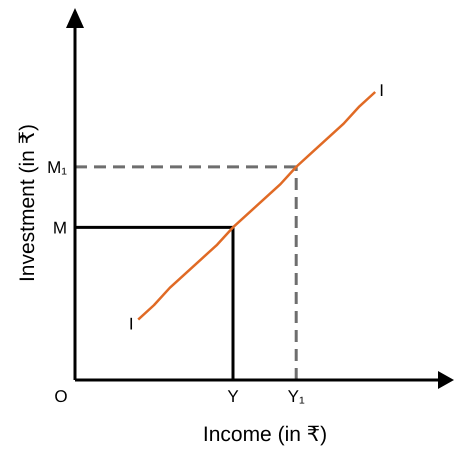 This screenshot has height=449, width=454. What do you see at coordinates (27, 203) in the screenshot?
I see `y-axis-title: Investment (in ₹)` at bounding box center [27, 203].